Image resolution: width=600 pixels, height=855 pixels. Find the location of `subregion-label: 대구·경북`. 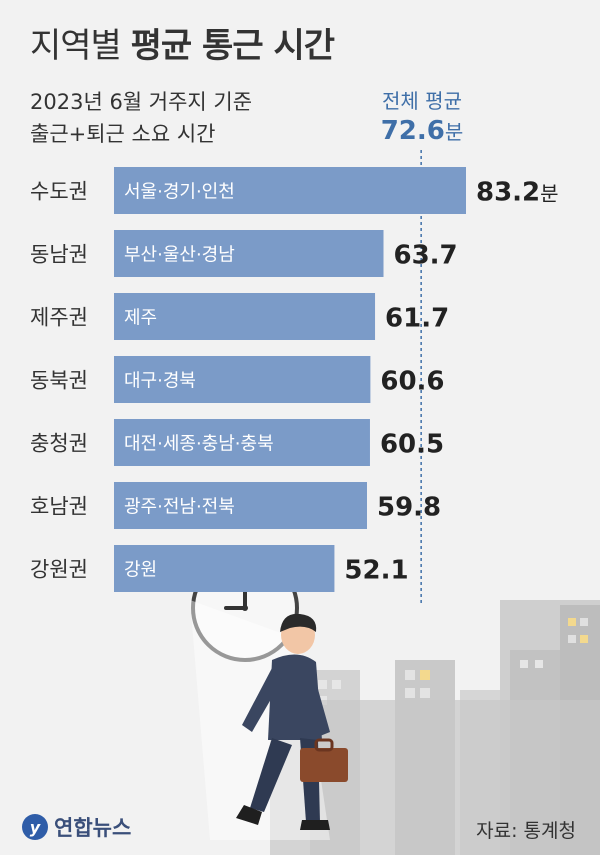

subregion-label: 대구·경북 is located at coordinates (160, 381).